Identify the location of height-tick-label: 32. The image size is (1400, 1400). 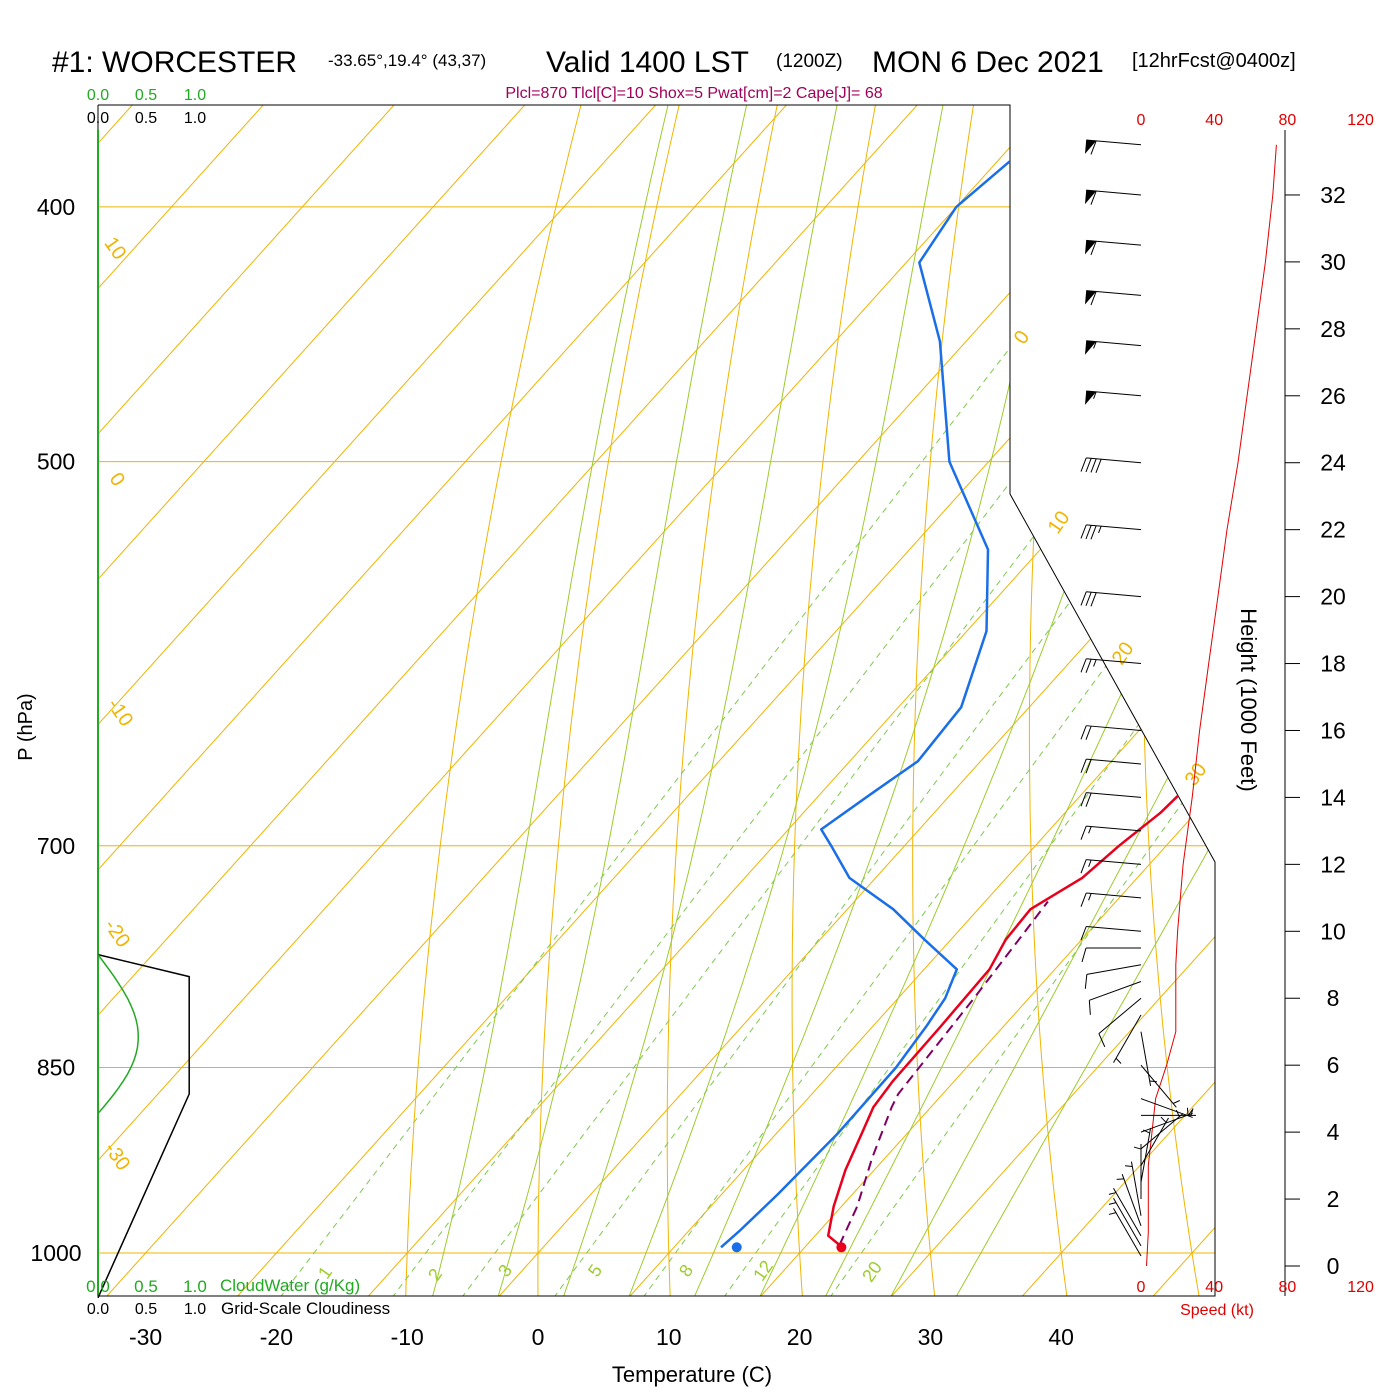
(1333, 195).